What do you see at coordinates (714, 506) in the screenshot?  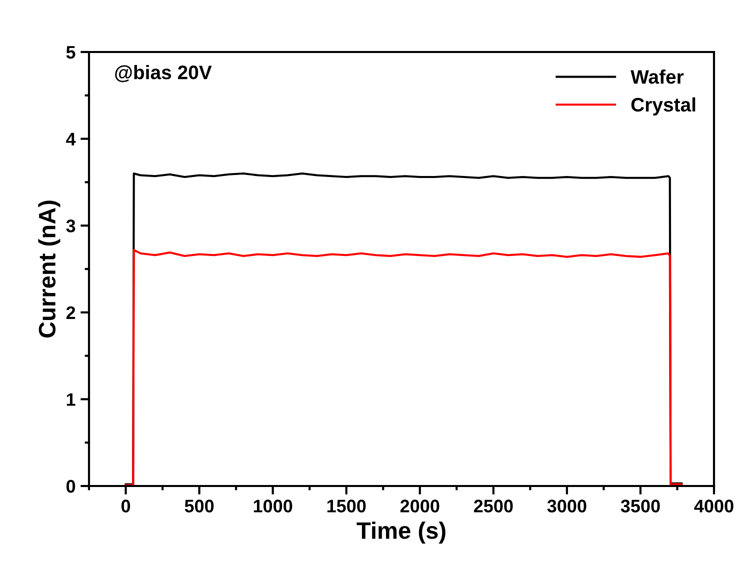 I see `x-tick-label: 4000` at bounding box center [714, 506].